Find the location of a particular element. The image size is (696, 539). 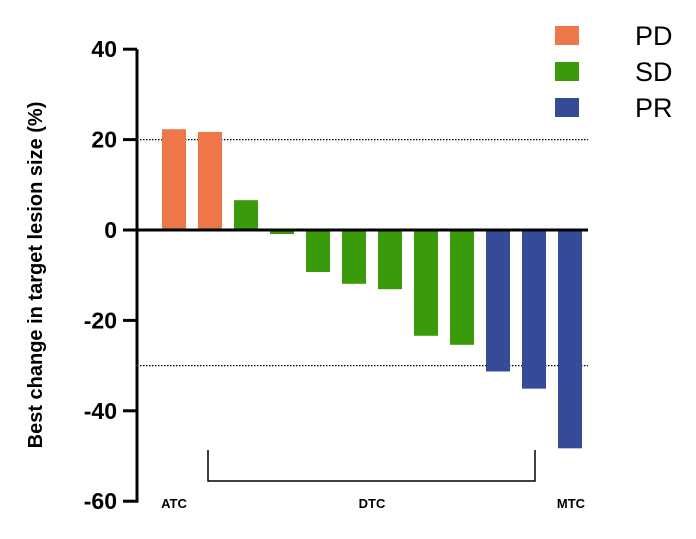

y-tick-label: -60 is located at coordinates (100, 501).